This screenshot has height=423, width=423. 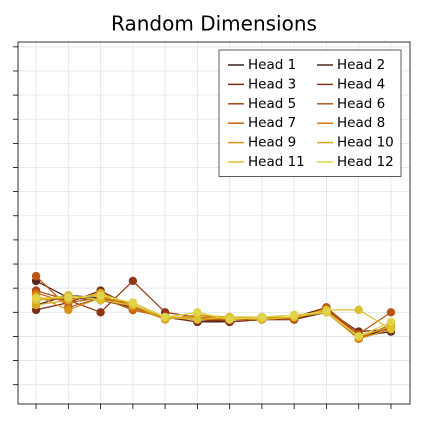 I want to click on legend-label: Head 3, so click(x=272, y=84).